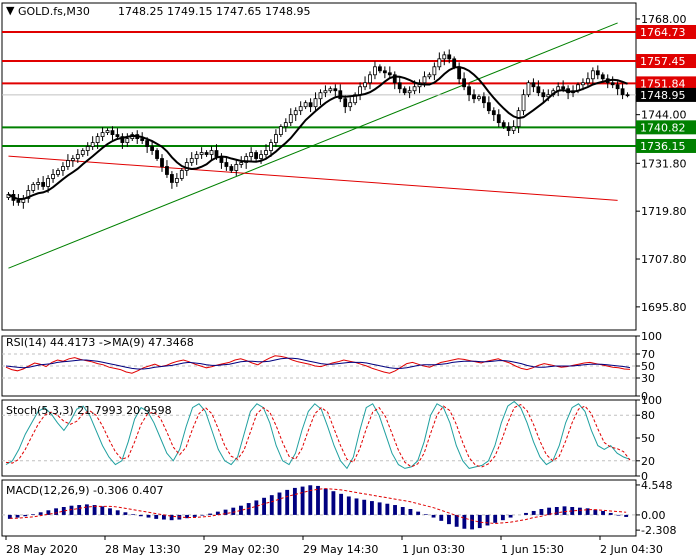  What do you see at coordinates (142, 549) in the screenshot?
I see `x-tick-label: 28 May 13:30` at bounding box center [142, 549].